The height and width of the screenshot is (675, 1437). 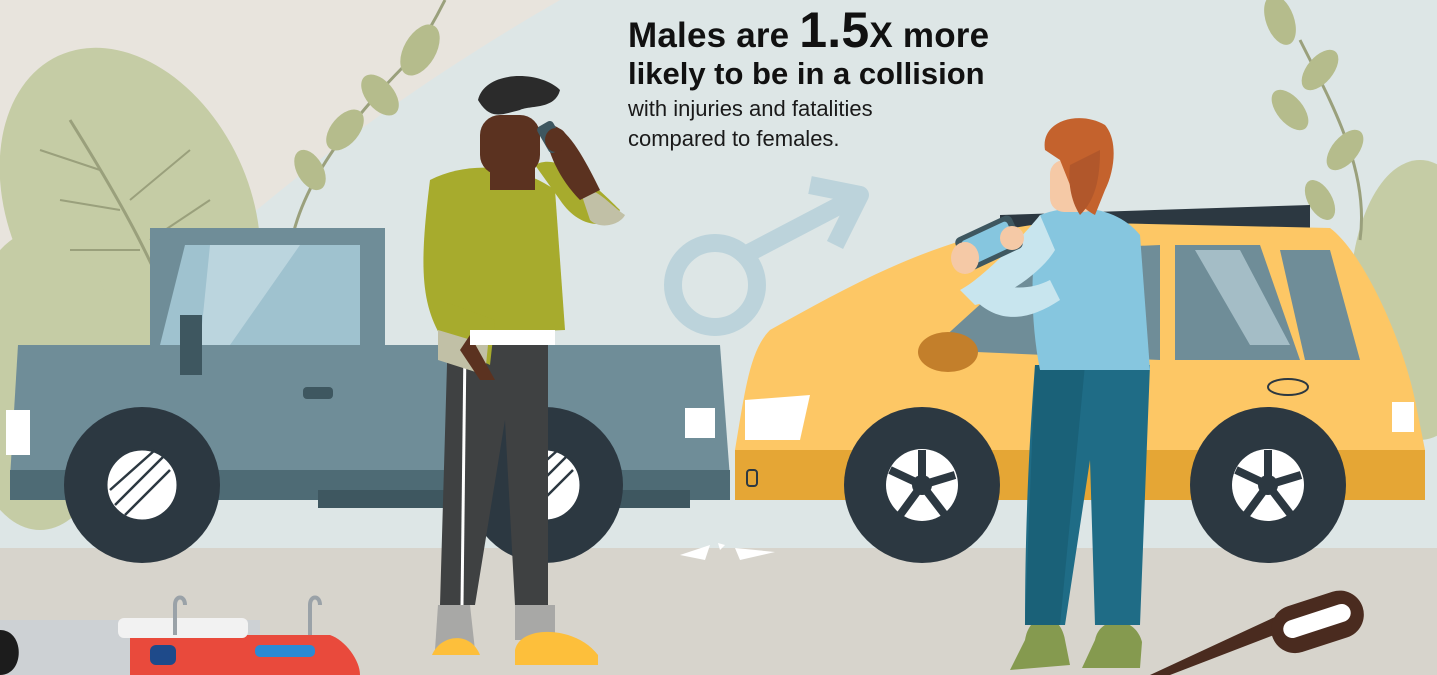 What do you see at coordinates (806, 73) in the screenshot?
I see `headline-line-2: likely to be in a collision` at bounding box center [806, 73].